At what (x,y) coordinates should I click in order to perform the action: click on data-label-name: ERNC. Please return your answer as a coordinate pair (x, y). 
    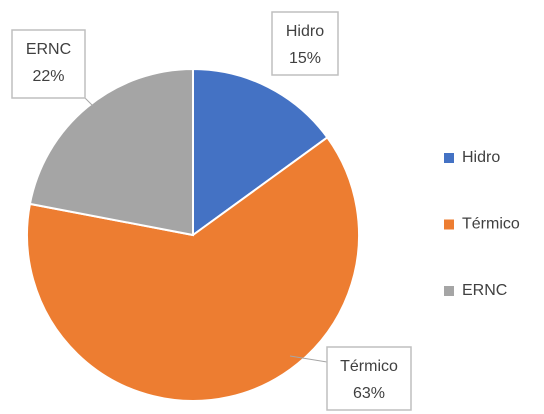
    Looking at the image, I should click on (48, 49).